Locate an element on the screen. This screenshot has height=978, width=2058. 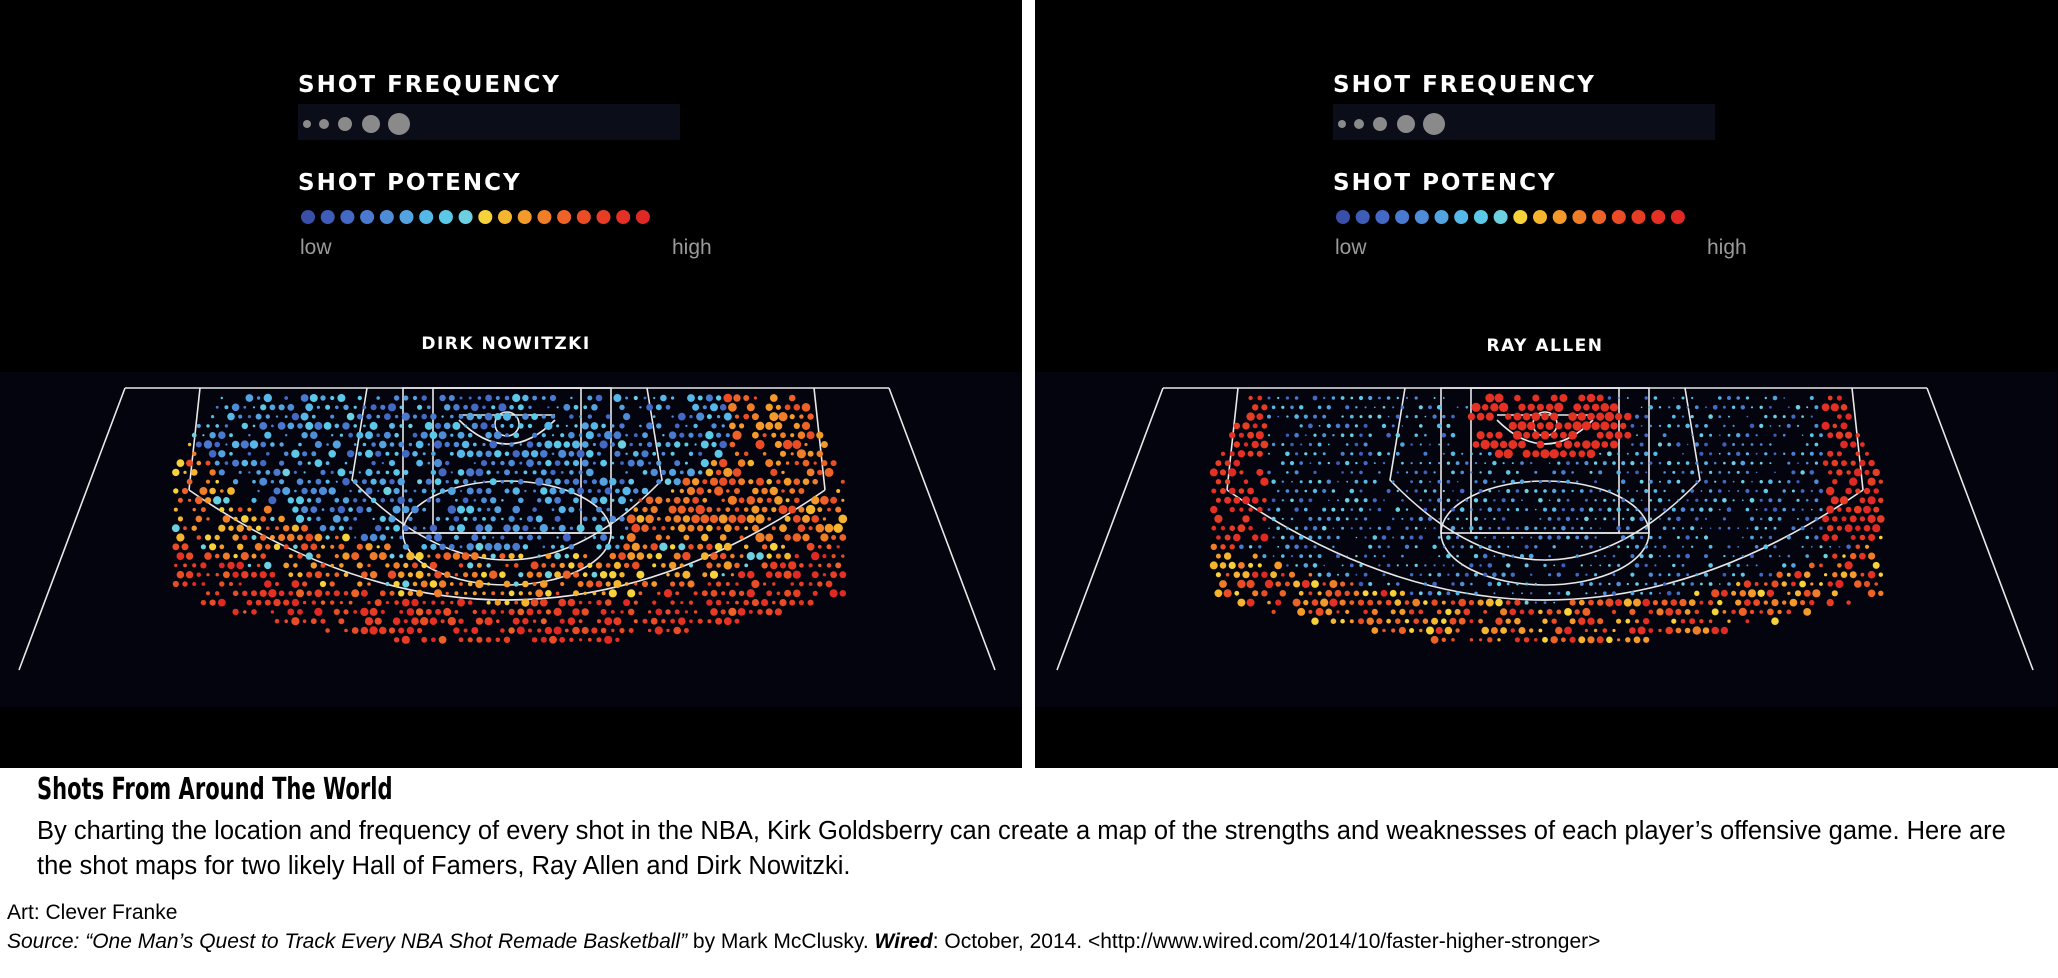
sideline-left is located at coordinates (1110, 529).